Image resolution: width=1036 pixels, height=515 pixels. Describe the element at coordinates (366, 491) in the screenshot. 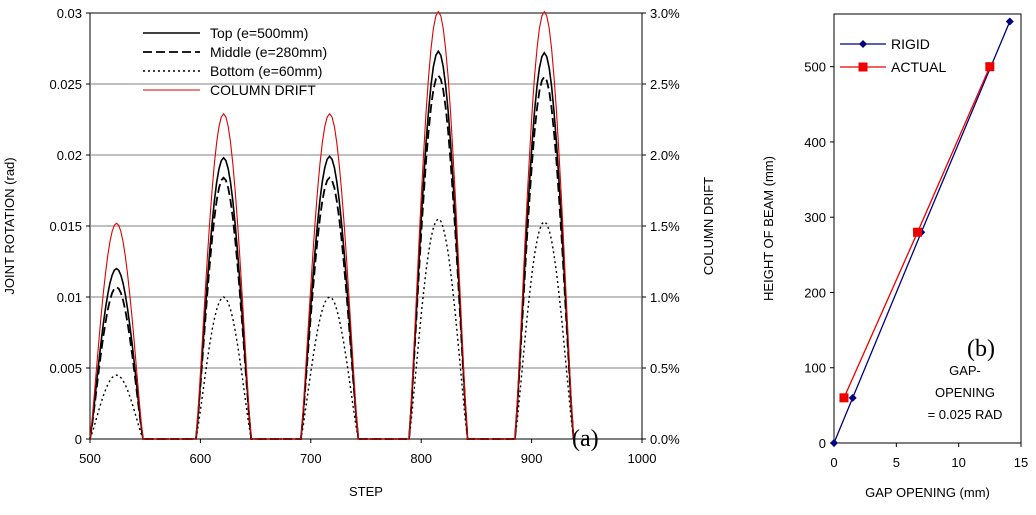

I see `chart-a-x-axis-label: STEP` at that location.